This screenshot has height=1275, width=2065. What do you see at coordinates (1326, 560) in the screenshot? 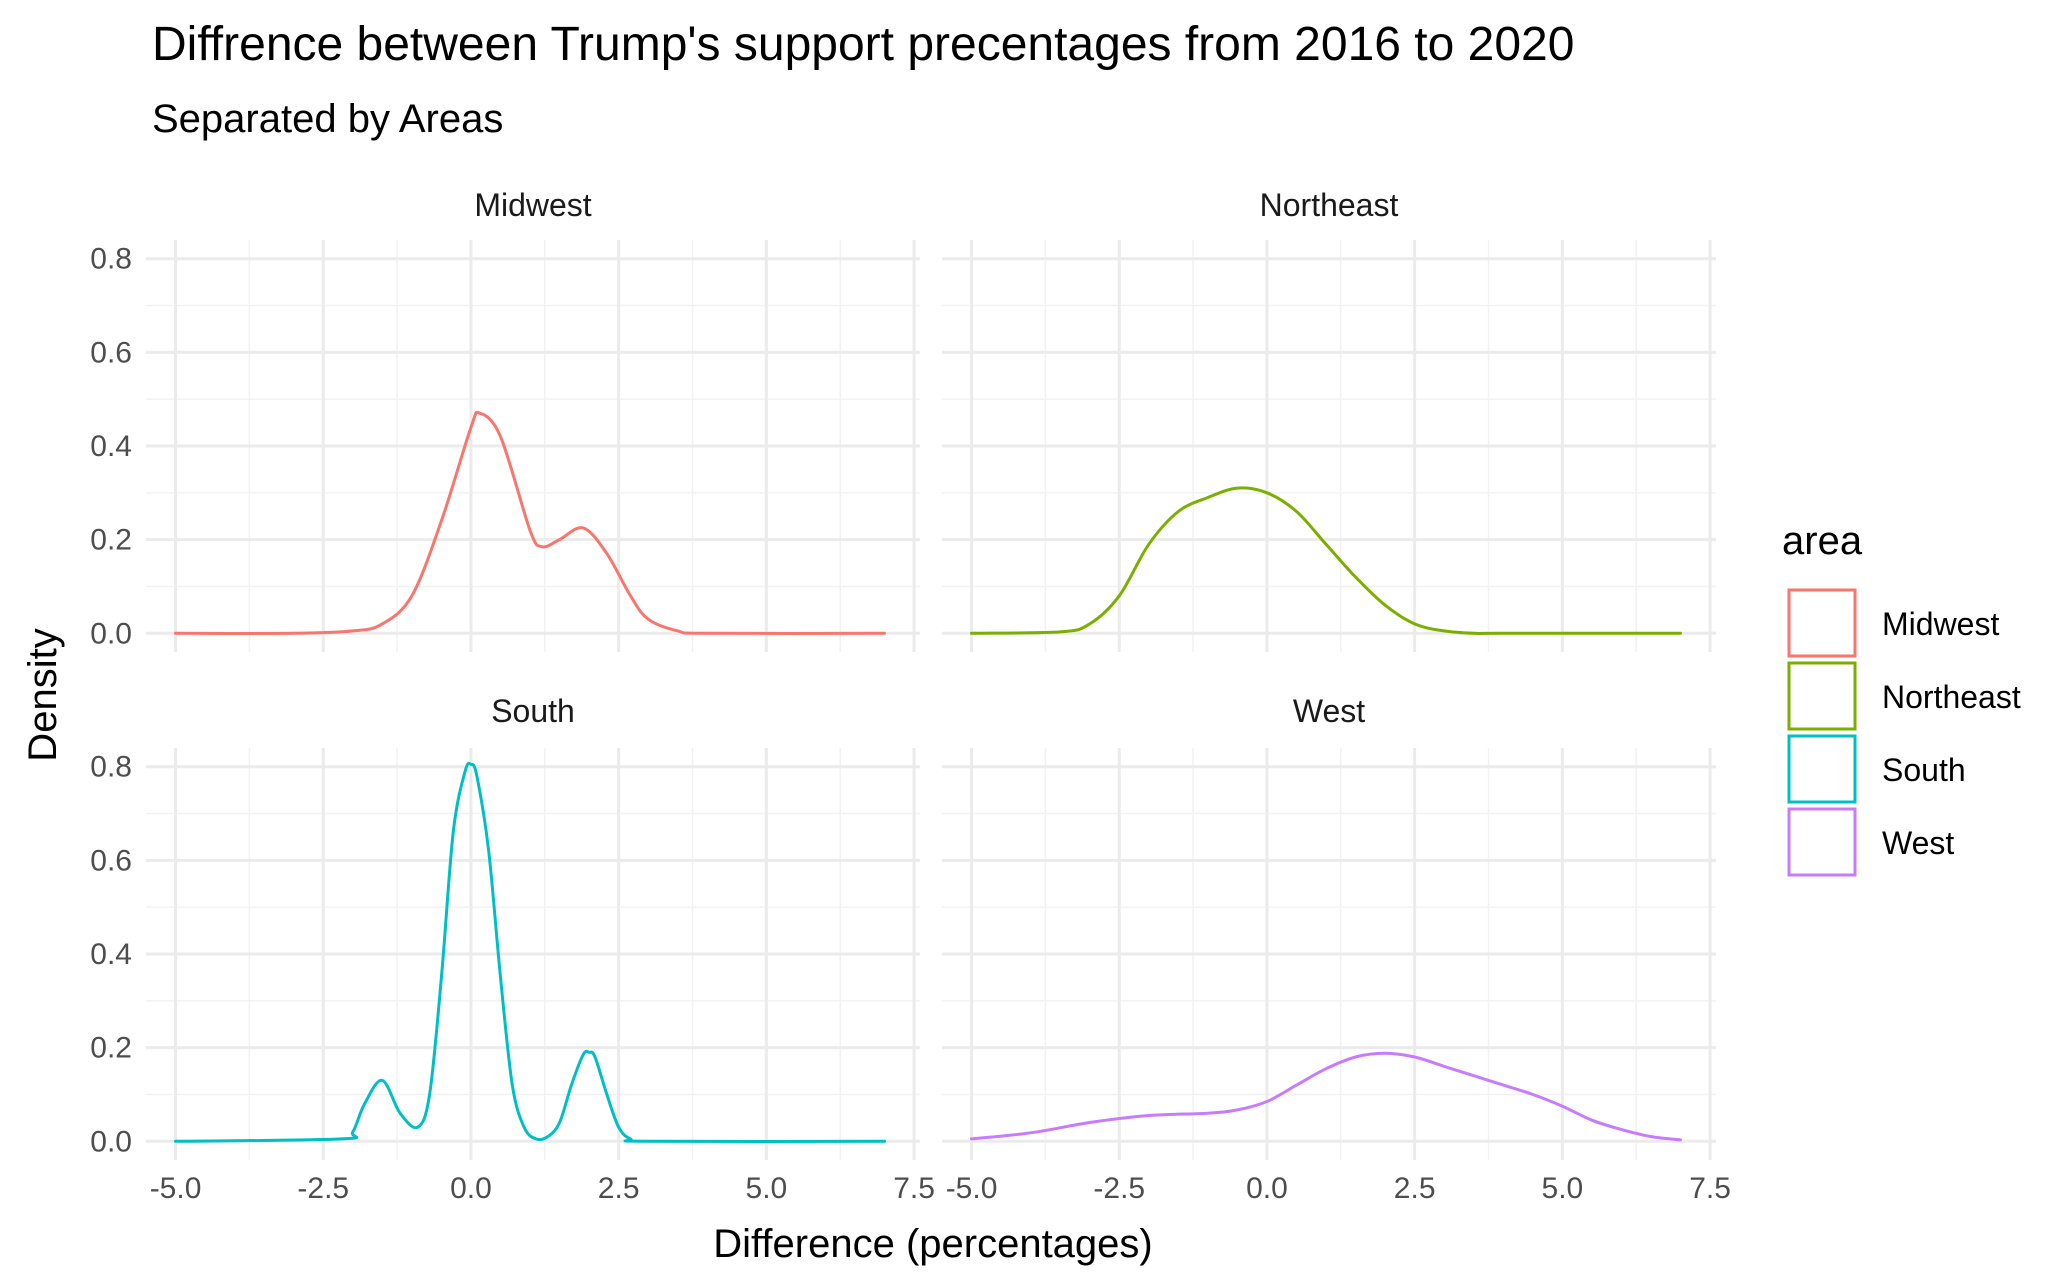
I see `density-curve-northeast` at bounding box center [1326, 560].